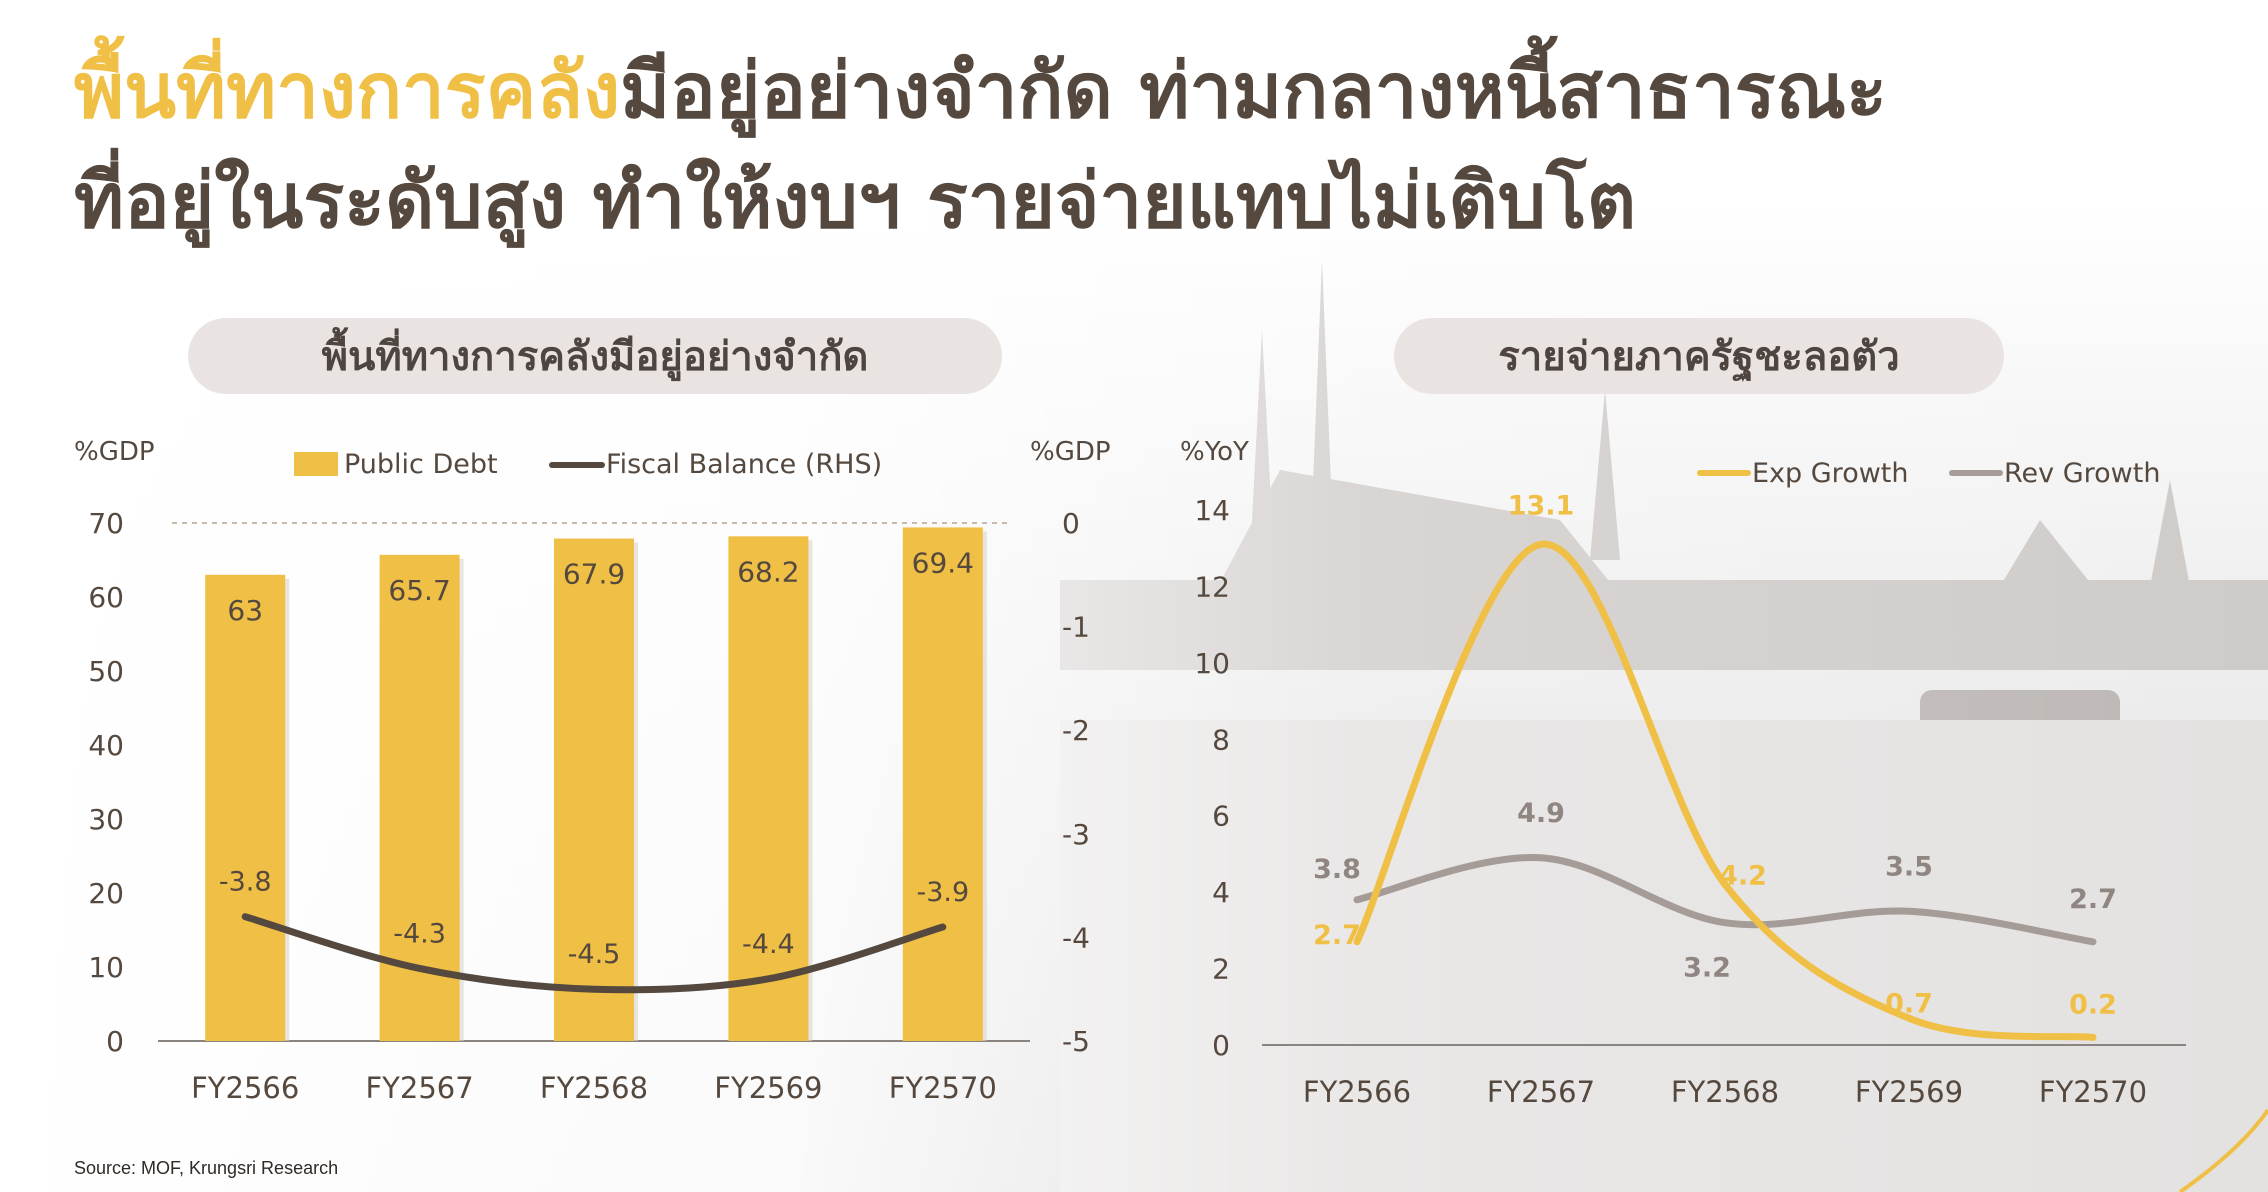 The image size is (2268, 1192). I want to click on line-rev-growth, so click(1725, 900).